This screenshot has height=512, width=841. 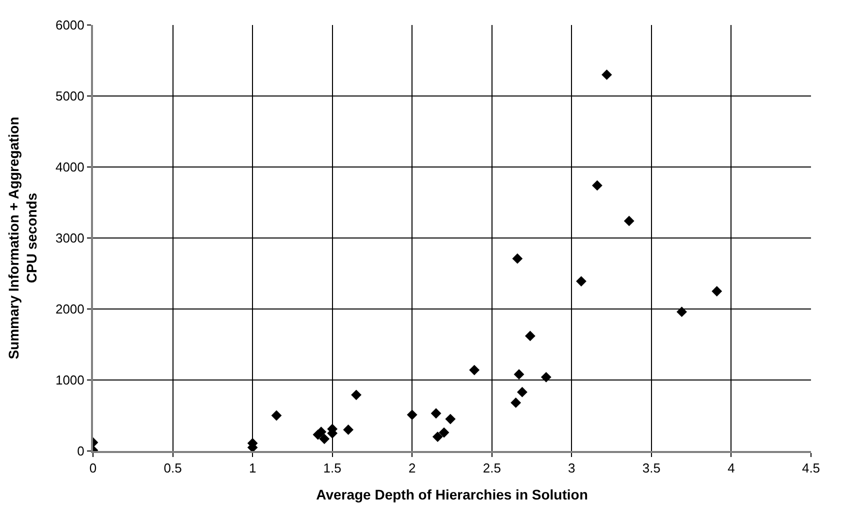 I want to click on x-tick-label: 4, so click(x=731, y=468).